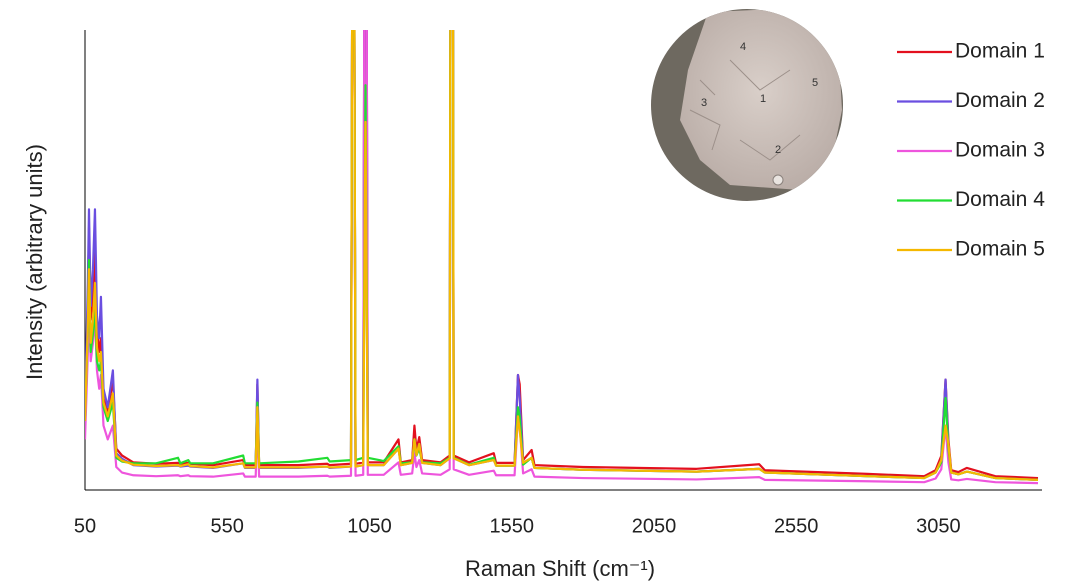 The height and width of the screenshot is (588, 1086). What do you see at coordinates (369, 526) in the screenshot?
I see `x-tick-label: 1050` at bounding box center [369, 526].